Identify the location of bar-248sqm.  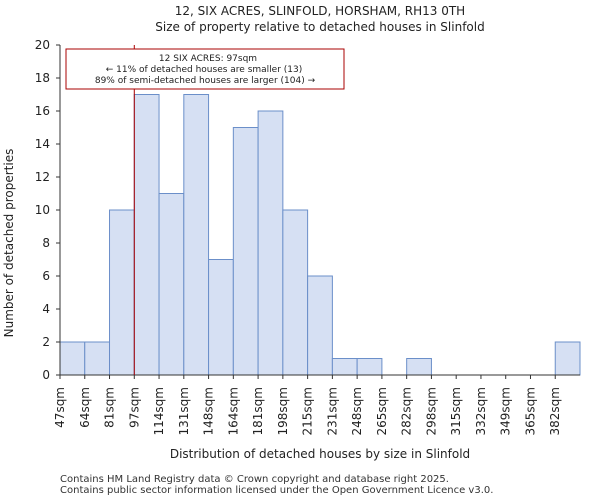
(369, 367).